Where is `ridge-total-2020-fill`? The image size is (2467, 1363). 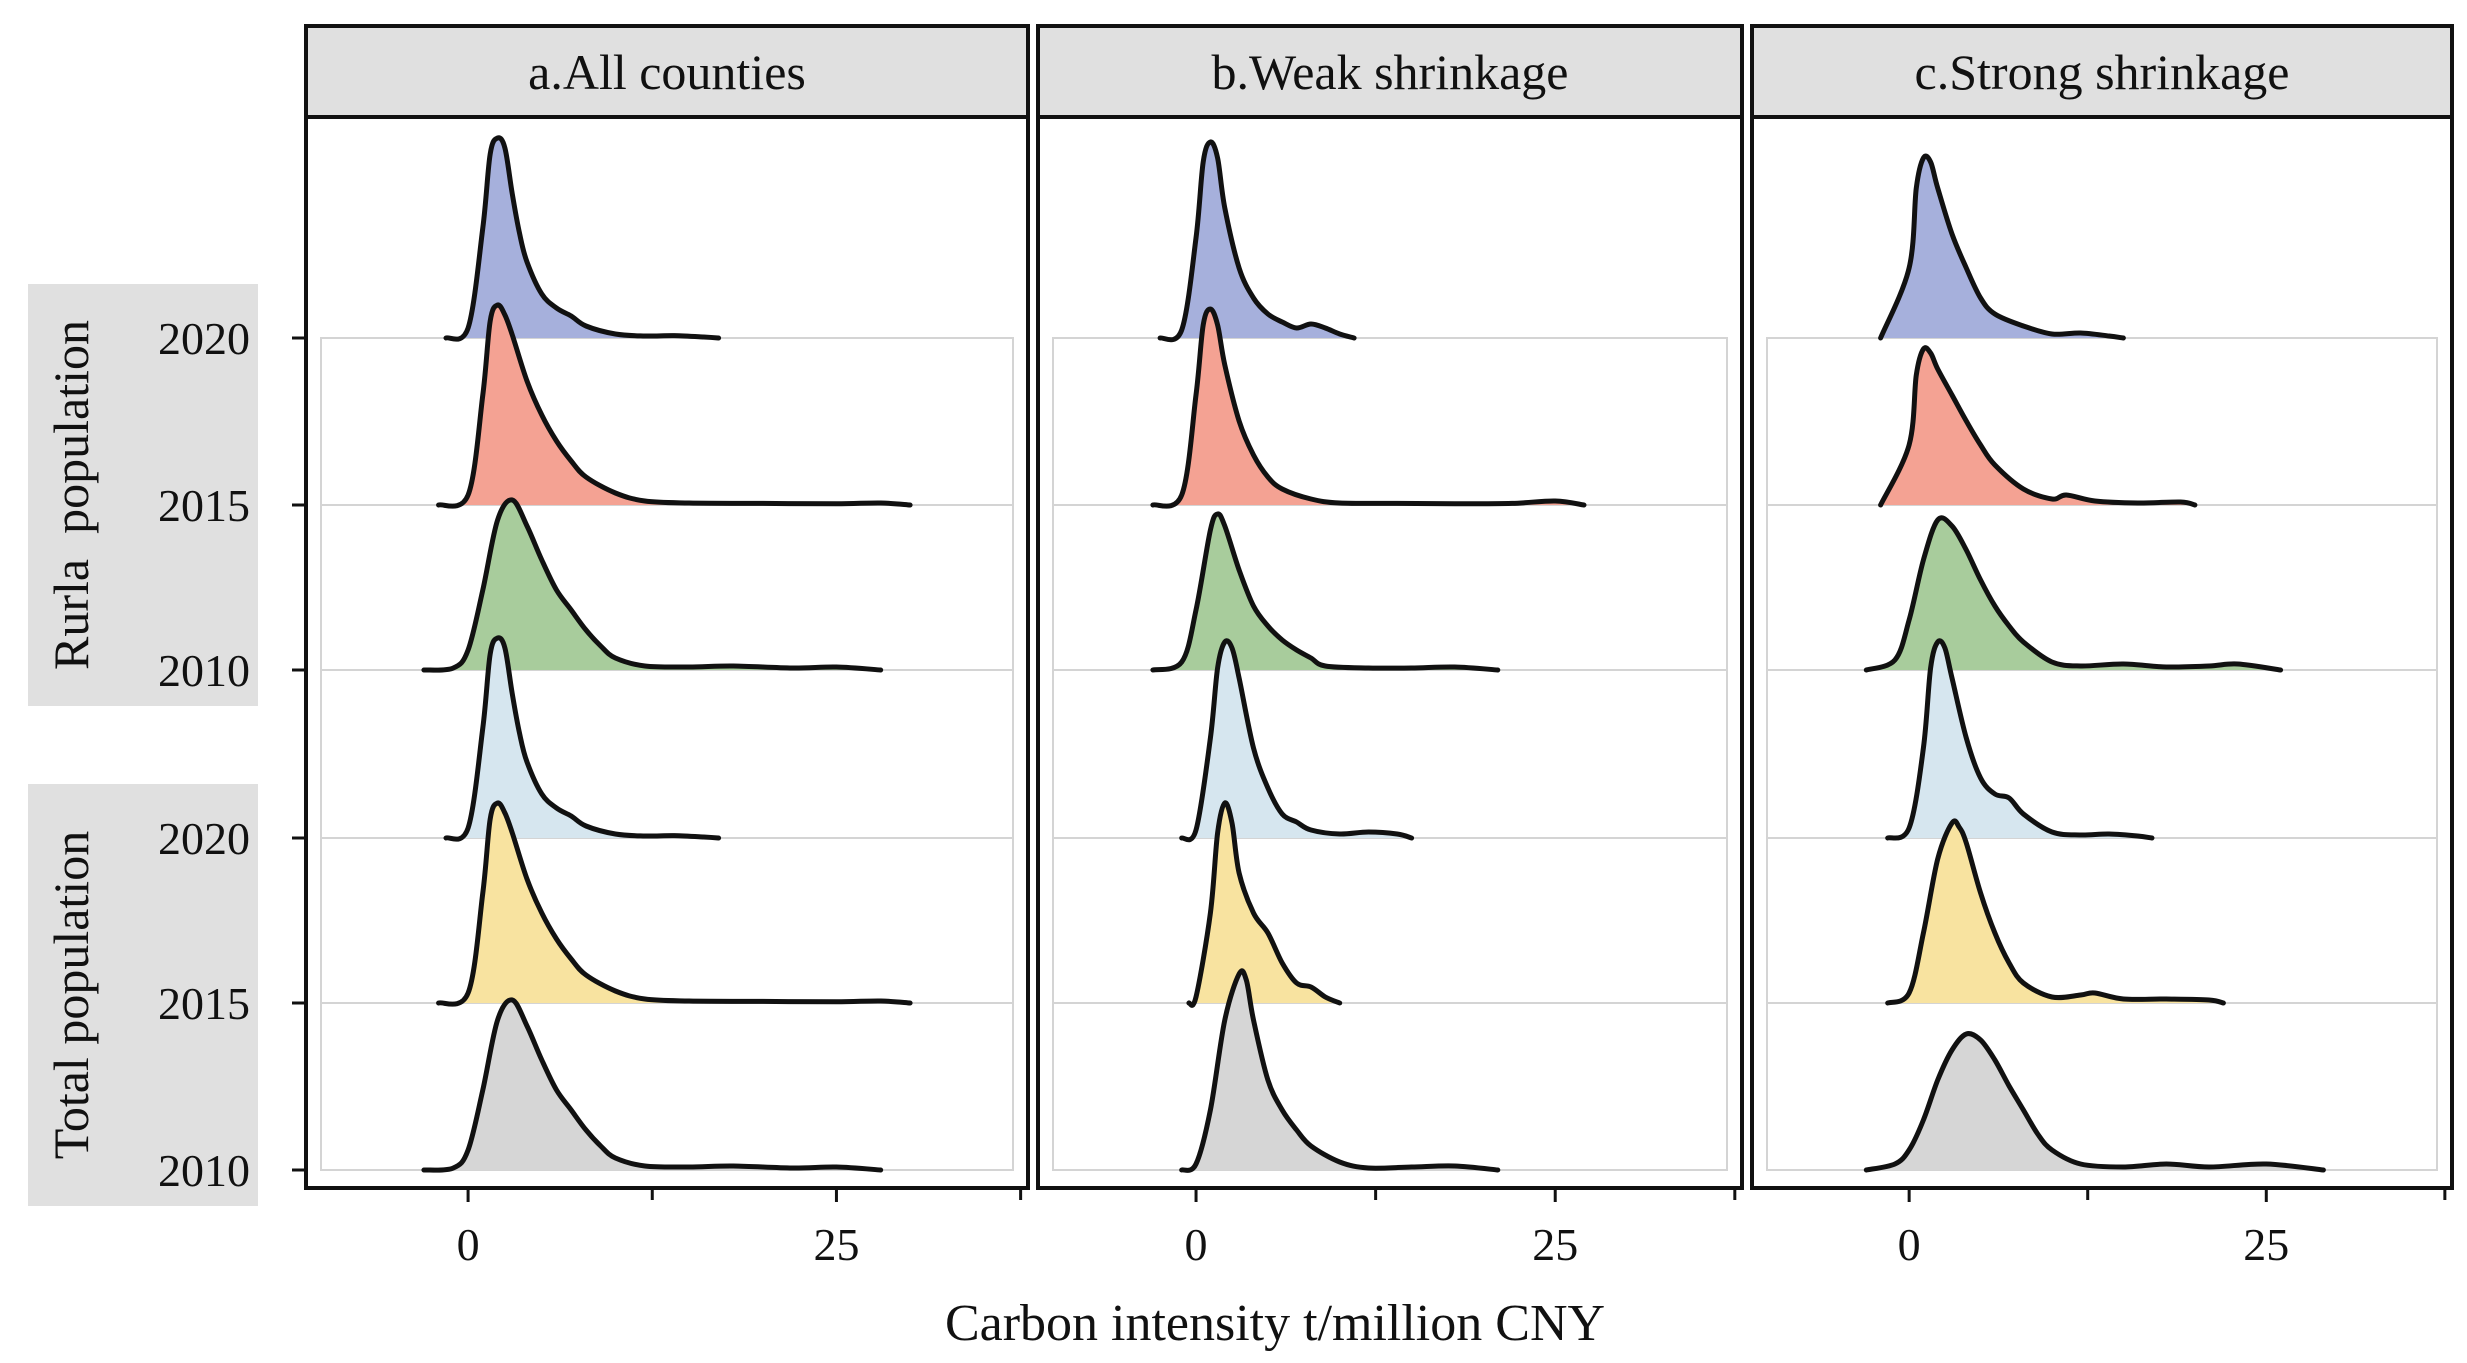
ridge-total-2020-fill is located at coordinates (582, 738).